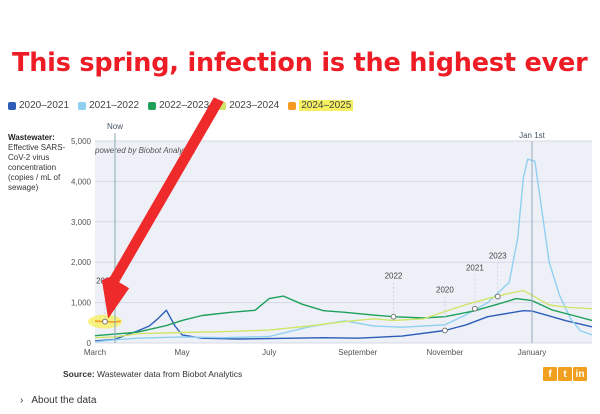 The height and width of the screenshot is (414, 600). Describe the element at coordinates (89, 343) in the screenshot. I see `y-tick-label: 0` at that location.